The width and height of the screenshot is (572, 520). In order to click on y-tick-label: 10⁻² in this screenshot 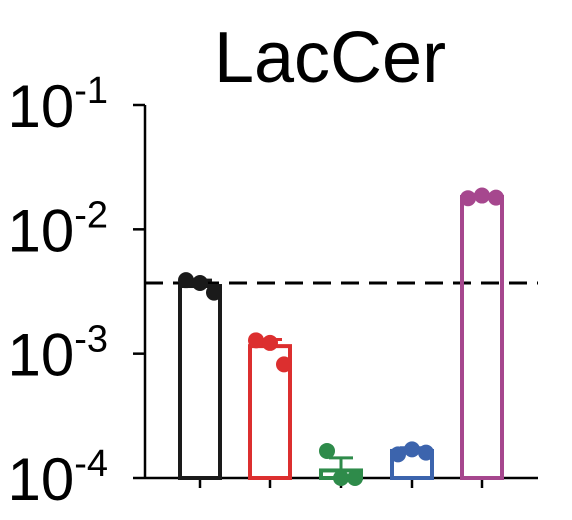, I will do `click(57, 229)`.